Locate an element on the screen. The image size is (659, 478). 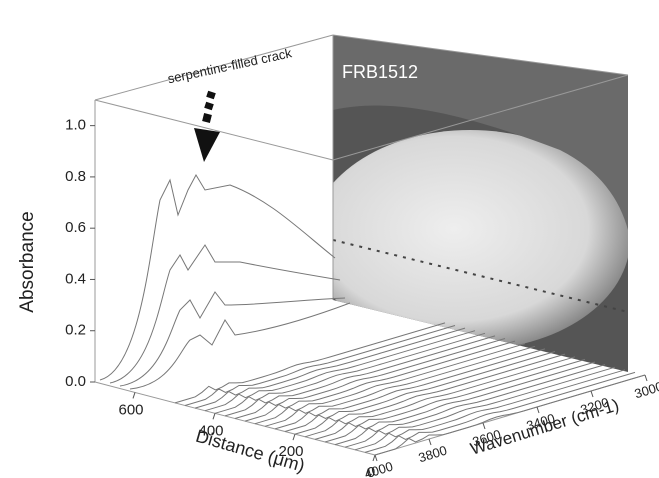
y-axis-label: Absorbance is located at coordinates (27, 261).